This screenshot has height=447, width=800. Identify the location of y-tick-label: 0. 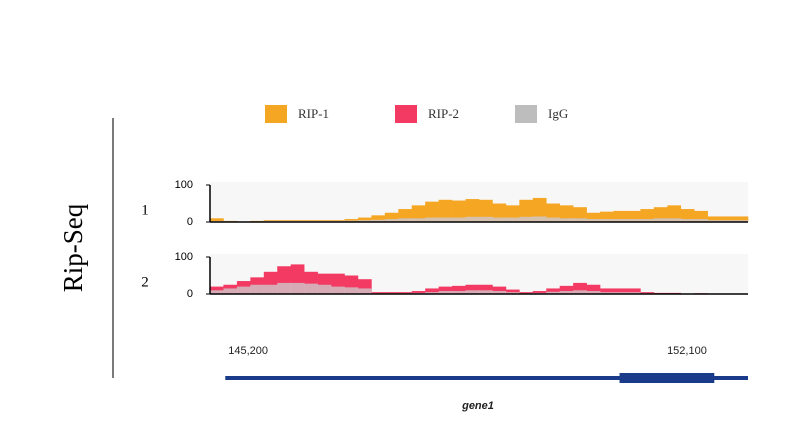
(190, 294).